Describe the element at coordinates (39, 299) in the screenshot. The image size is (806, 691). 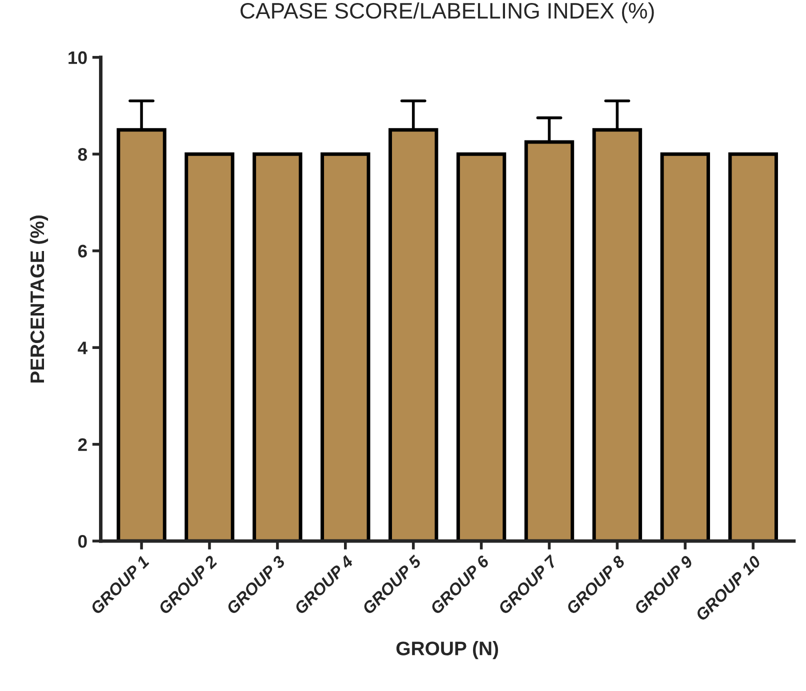
I see `y-axis-title: PERCENTAGE (%)` at that location.